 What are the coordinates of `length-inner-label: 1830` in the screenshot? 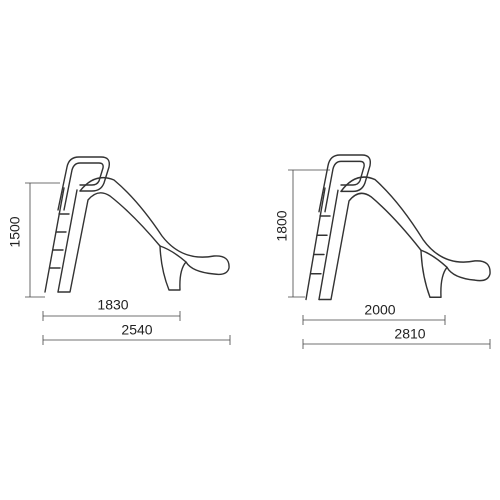 It's located at (112, 305).